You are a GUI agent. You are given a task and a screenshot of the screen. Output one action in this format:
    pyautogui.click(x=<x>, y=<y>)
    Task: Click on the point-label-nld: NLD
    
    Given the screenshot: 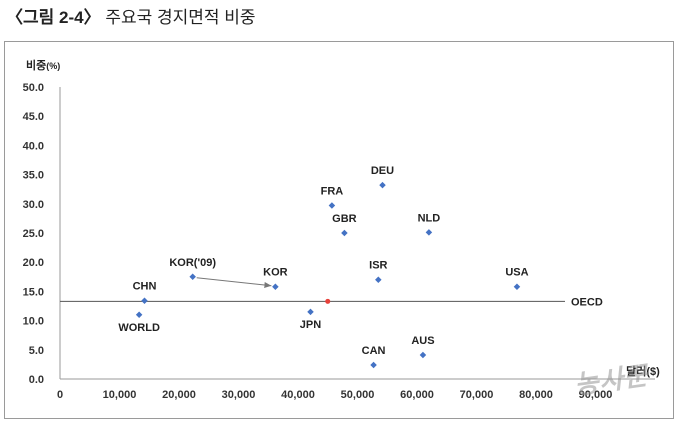 What is the action you would take?
    pyautogui.click(x=429, y=218)
    